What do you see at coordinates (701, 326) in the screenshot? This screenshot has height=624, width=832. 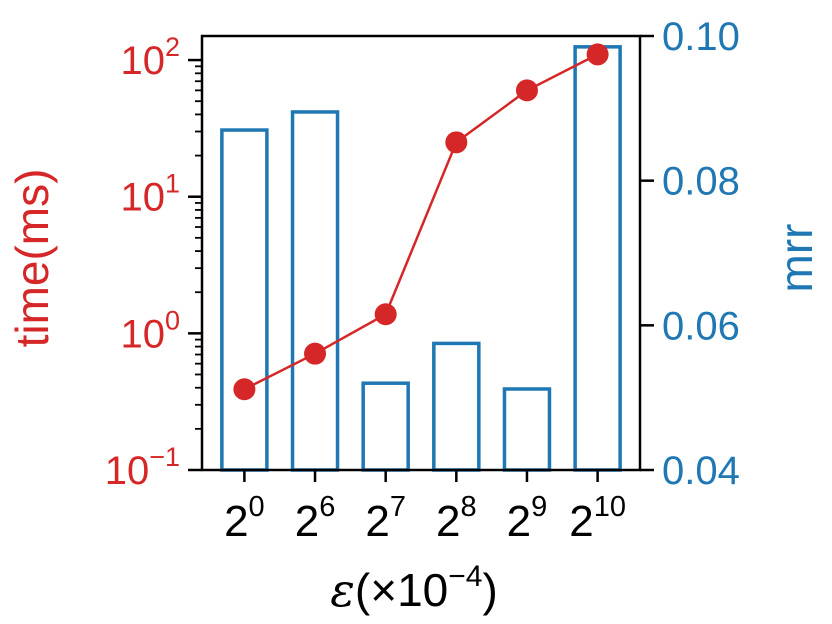 I see `right-tick-label-1: 0.06` at bounding box center [701, 326].